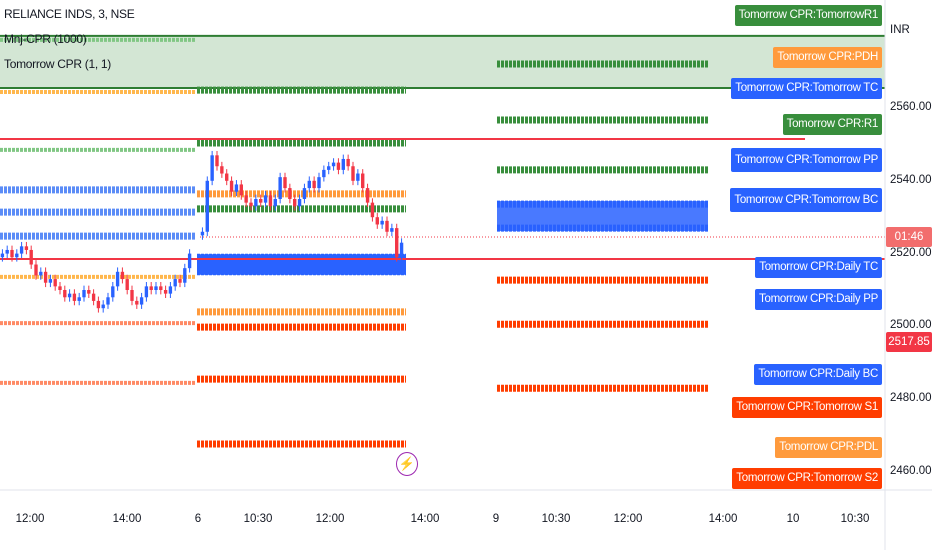 This screenshot has height=550, width=932. Describe the element at coordinates (909, 342) in the screenshot. I see `last-price-label: 2517.85` at that location.